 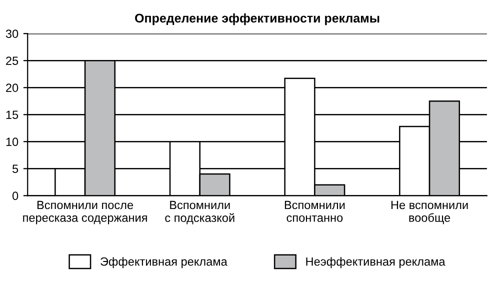 What do you see at coordinates (314, 211) in the screenshot?
I see `x-tick-label: Вспомнили спонтанно` at bounding box center [314, 211].